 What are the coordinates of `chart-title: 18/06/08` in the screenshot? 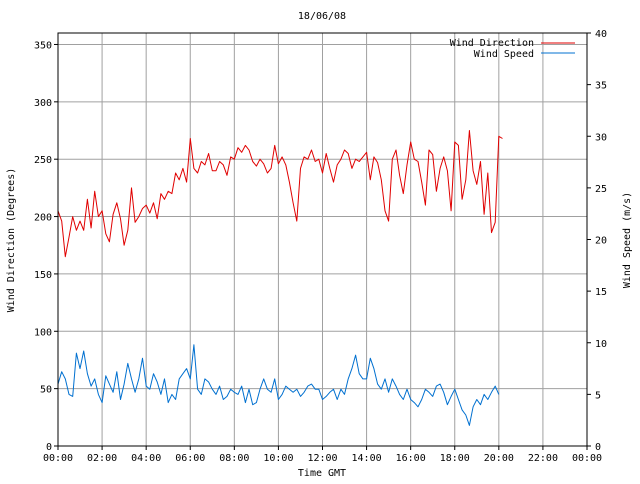 It's located at (322, 16).